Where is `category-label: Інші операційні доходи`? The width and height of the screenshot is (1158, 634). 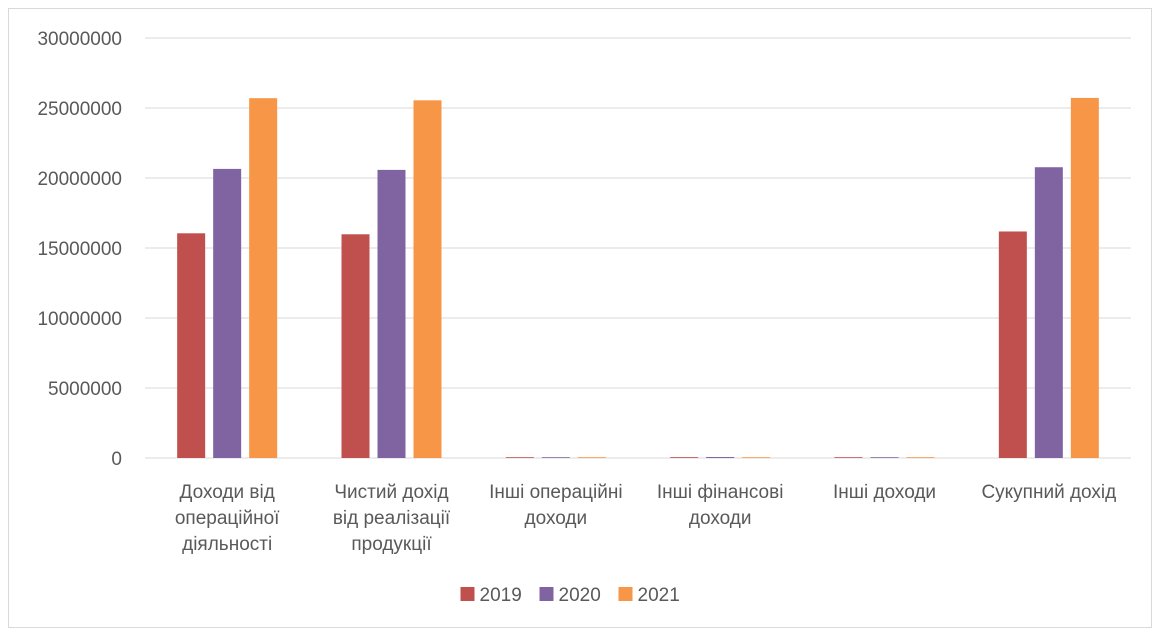 category-label: Інші операційні доходи is located at coordinates (556, 505).